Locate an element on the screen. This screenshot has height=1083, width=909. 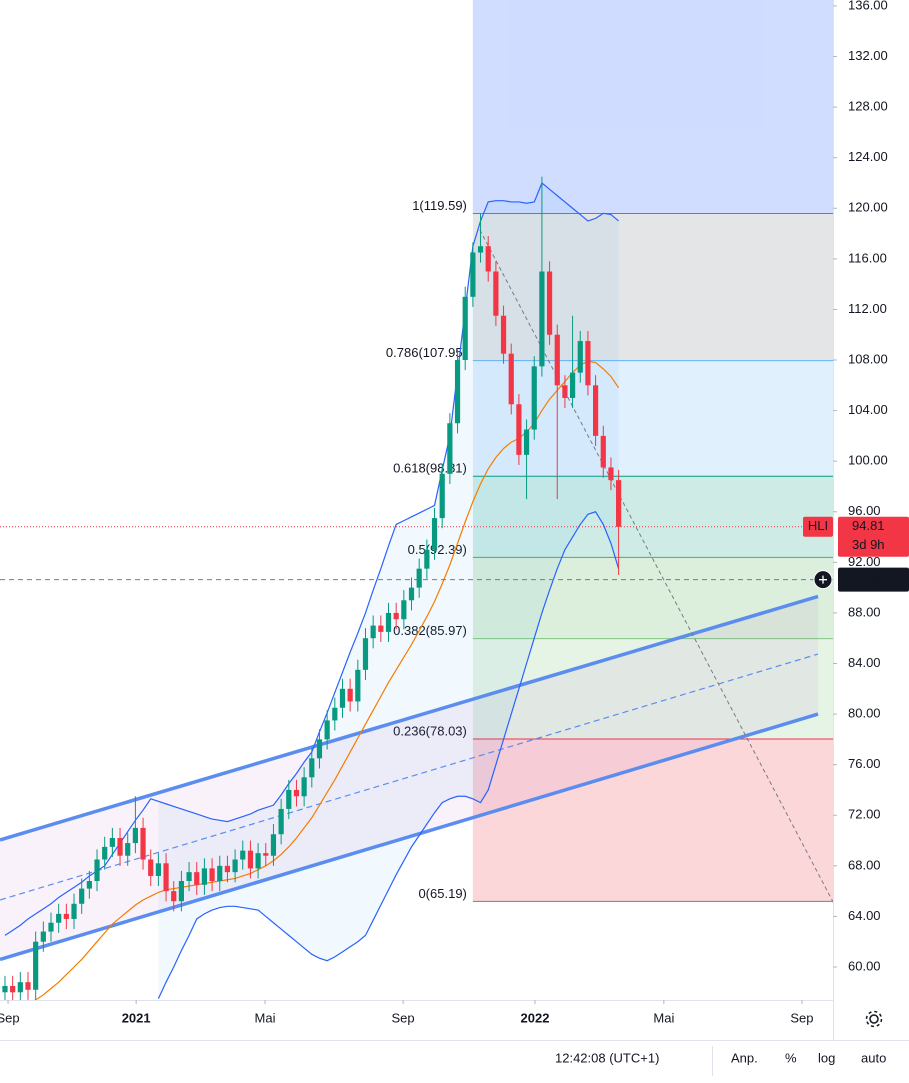
fib-label: 0.5(92.39) is located at coordinates (437, 549).